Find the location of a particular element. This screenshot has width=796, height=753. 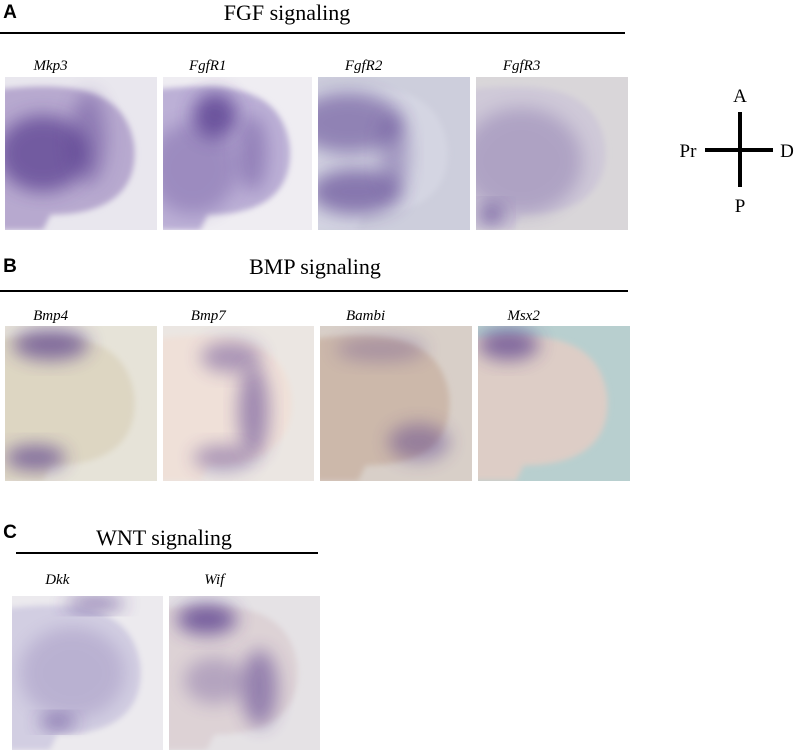

gene-label: Bambi is located at coordinates (365, 316).